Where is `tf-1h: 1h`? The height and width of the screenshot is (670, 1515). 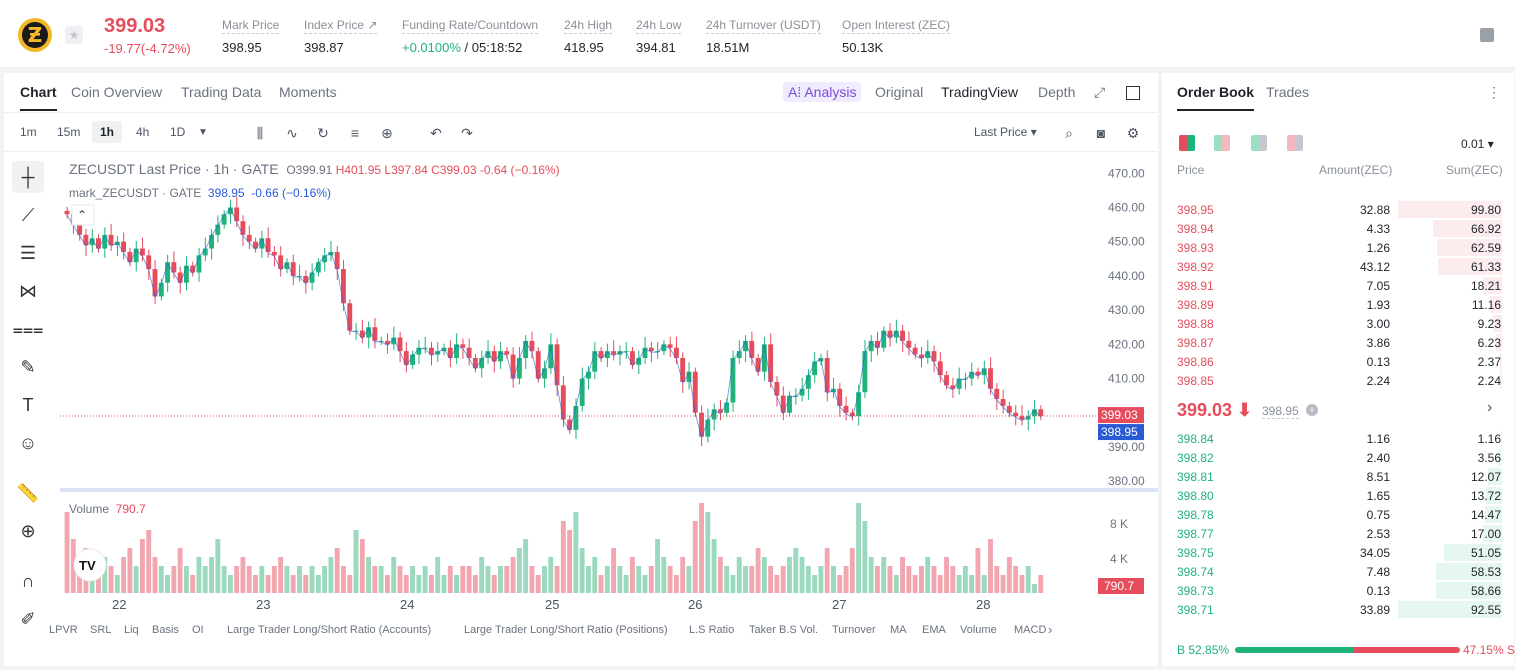
tf-1h: 1h is located at coordinates (107, 132).